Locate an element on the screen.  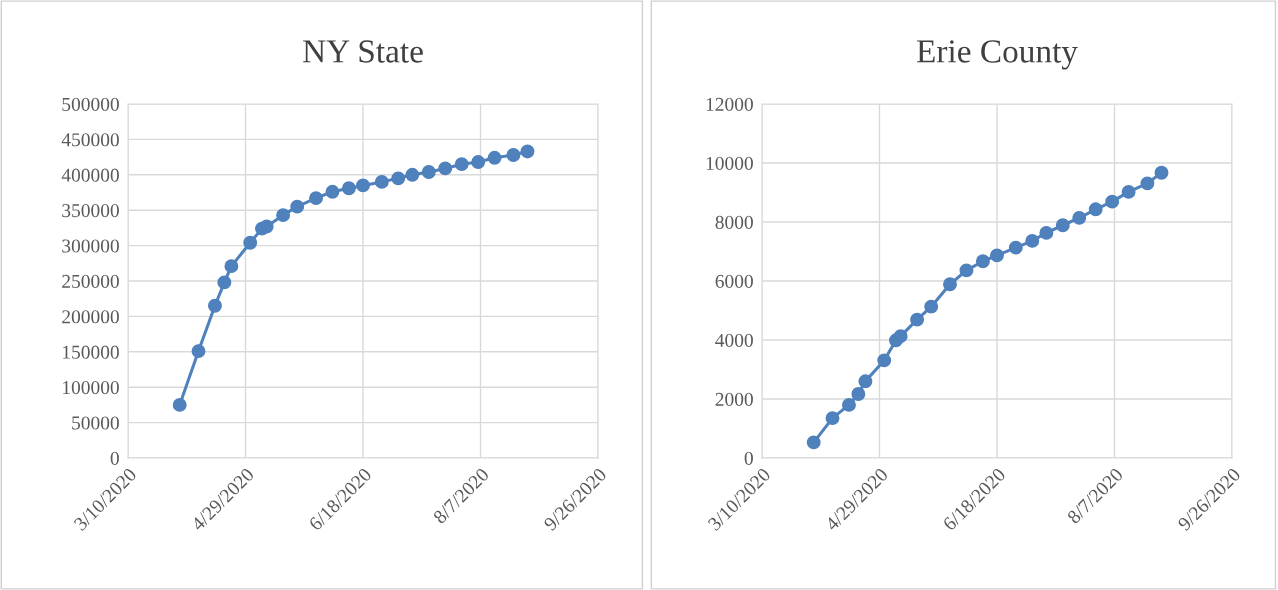
y-tick-label: 8000 is located at coordinates (734, 222).